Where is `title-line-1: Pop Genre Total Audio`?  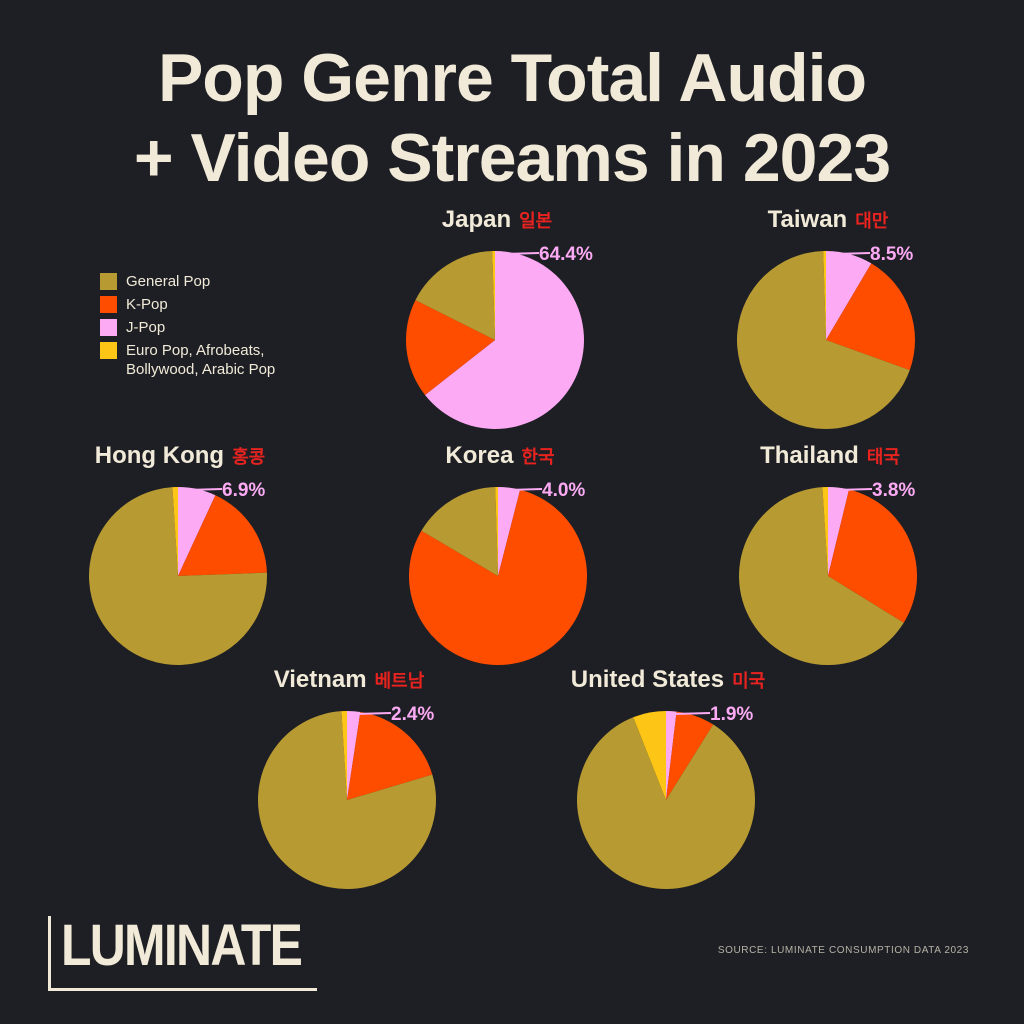 title-line-1: Pop Genre Total Audio is located at coordinates (512, 78).